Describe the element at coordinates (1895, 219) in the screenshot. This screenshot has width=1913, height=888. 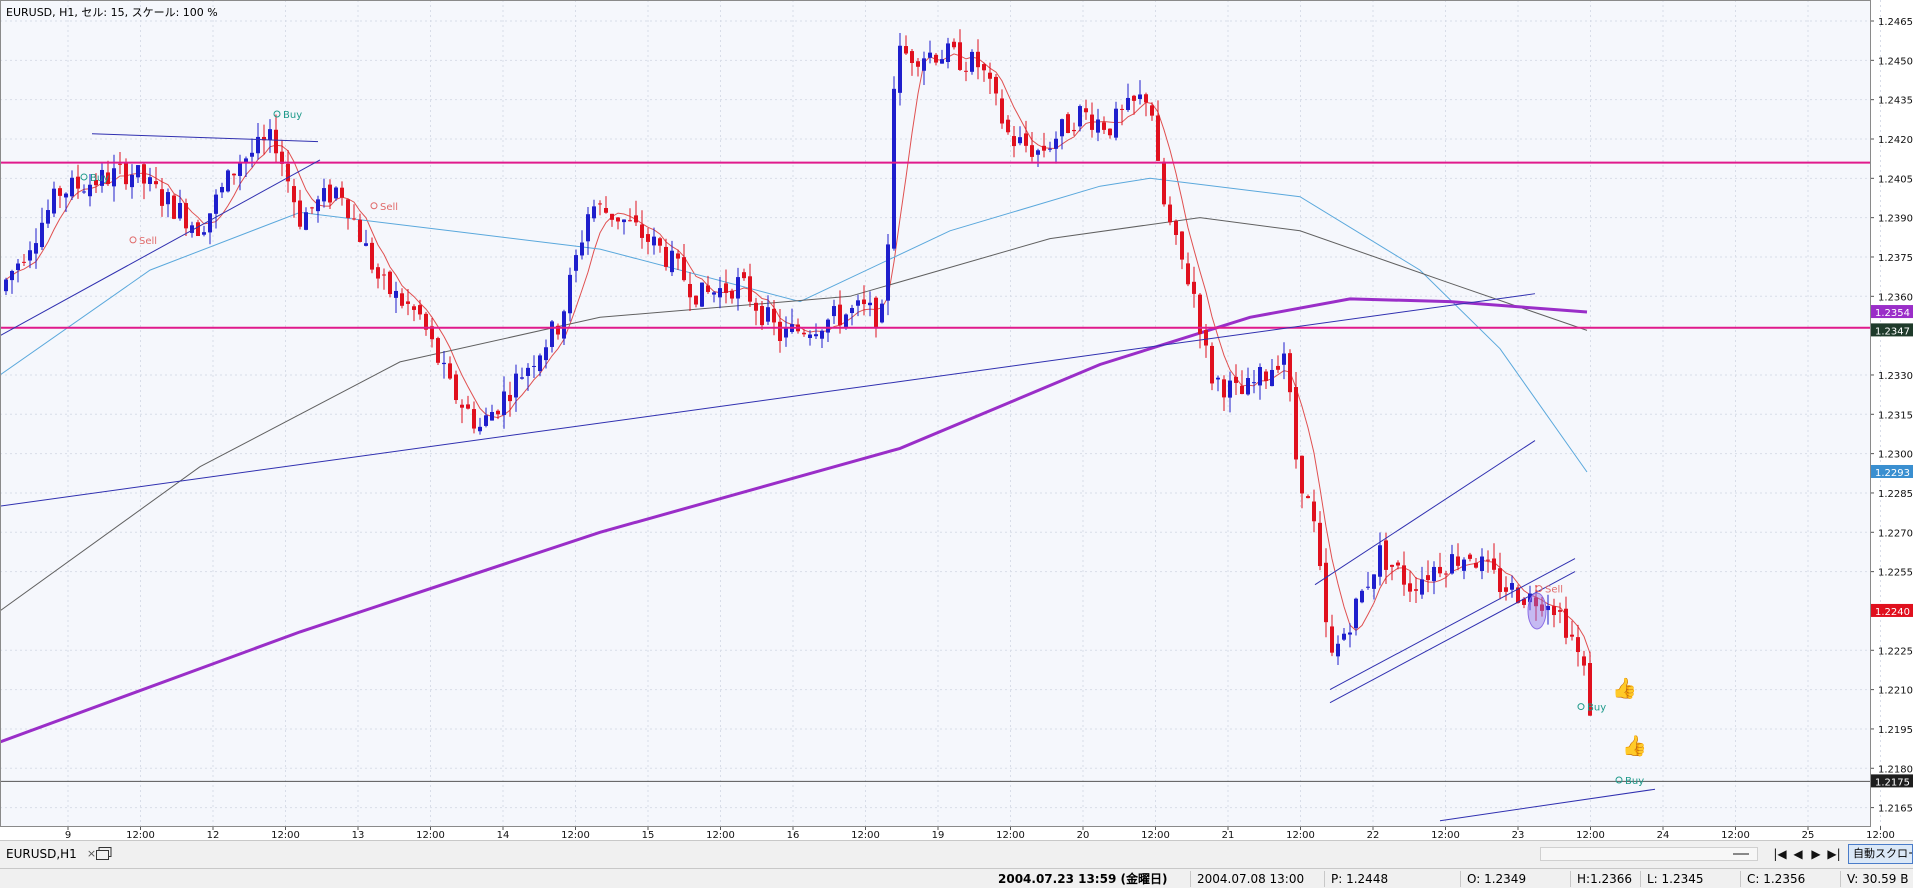
I see `price-label: 1.2390` at that location.